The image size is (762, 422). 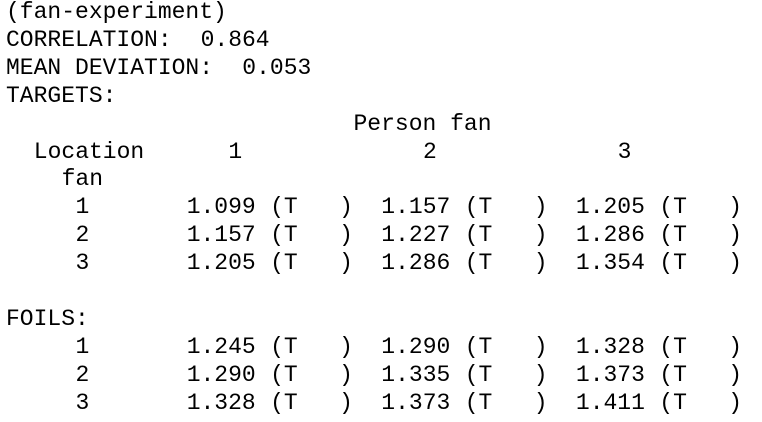 I want to click on column-header: Person fan, so click(x=422, y=123).